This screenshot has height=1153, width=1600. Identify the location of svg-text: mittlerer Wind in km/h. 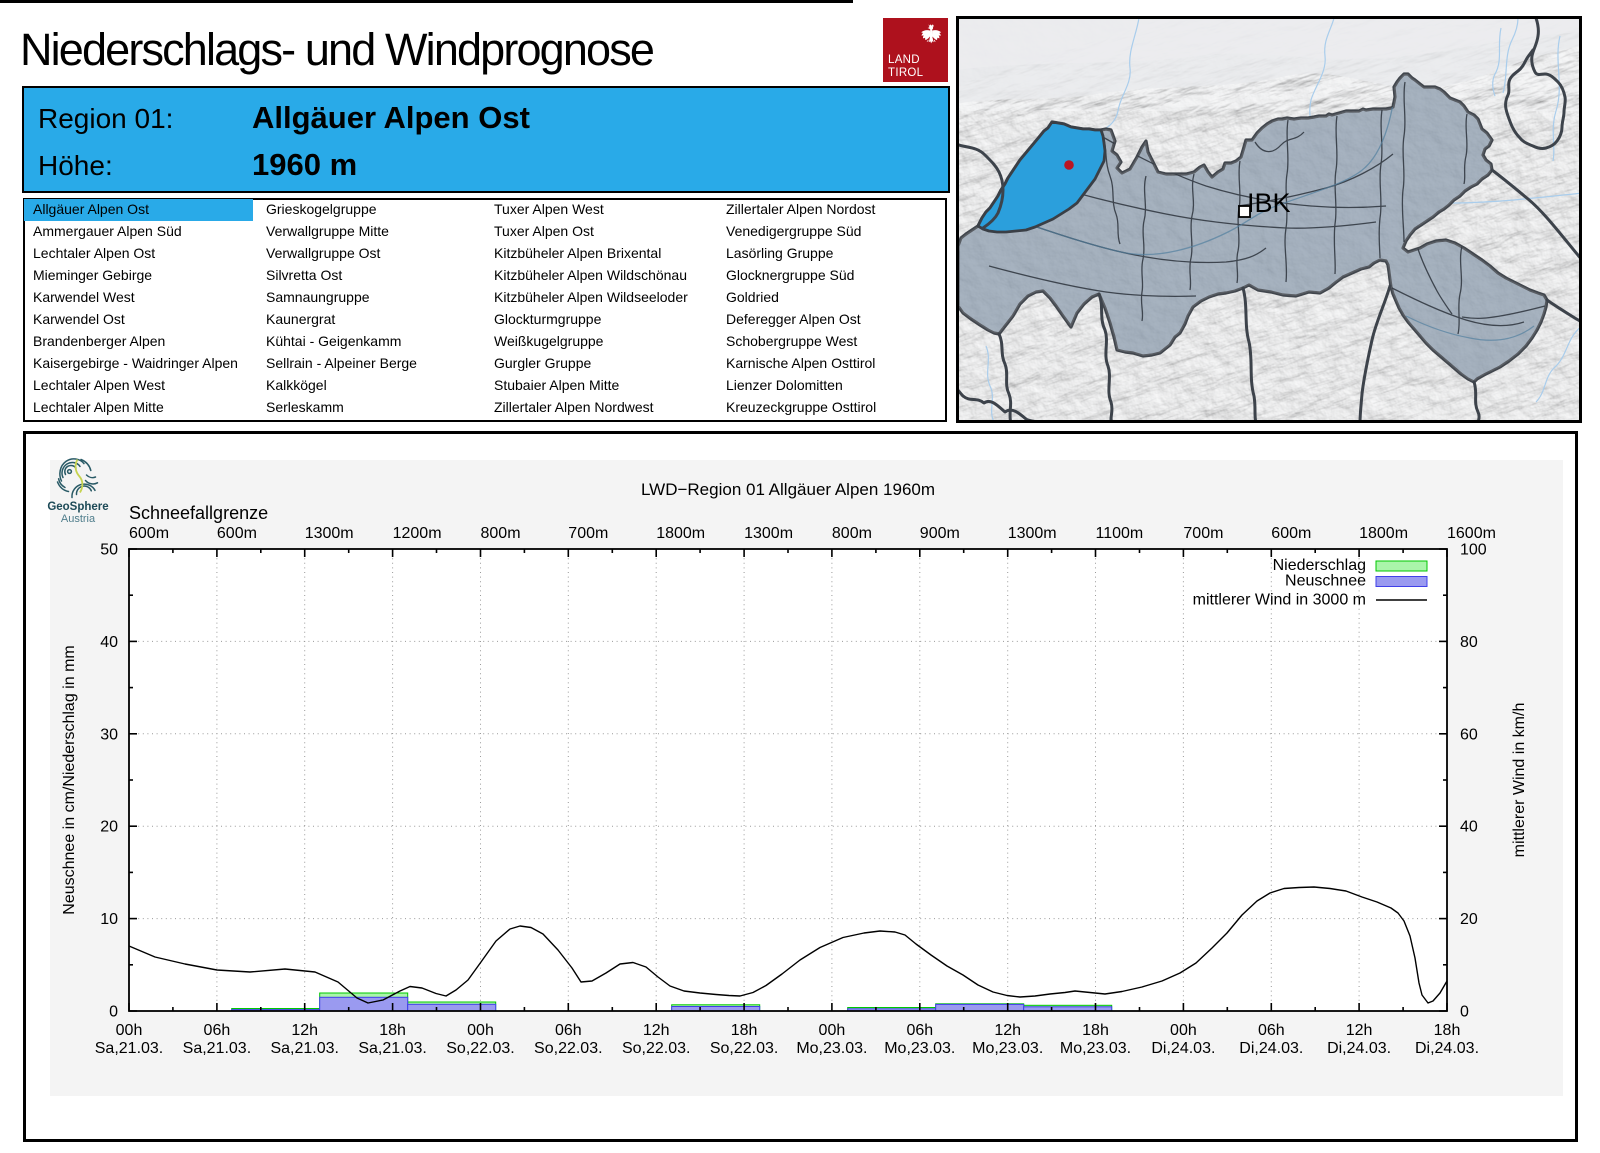
(1519, 780).